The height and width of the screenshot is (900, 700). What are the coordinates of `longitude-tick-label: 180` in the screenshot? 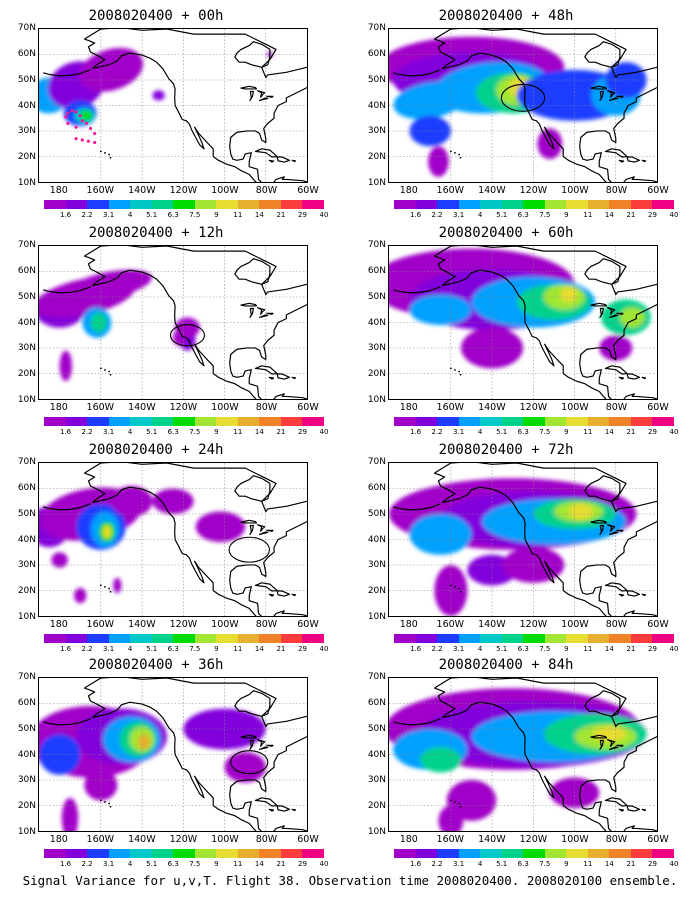 It's located at (58, 407).